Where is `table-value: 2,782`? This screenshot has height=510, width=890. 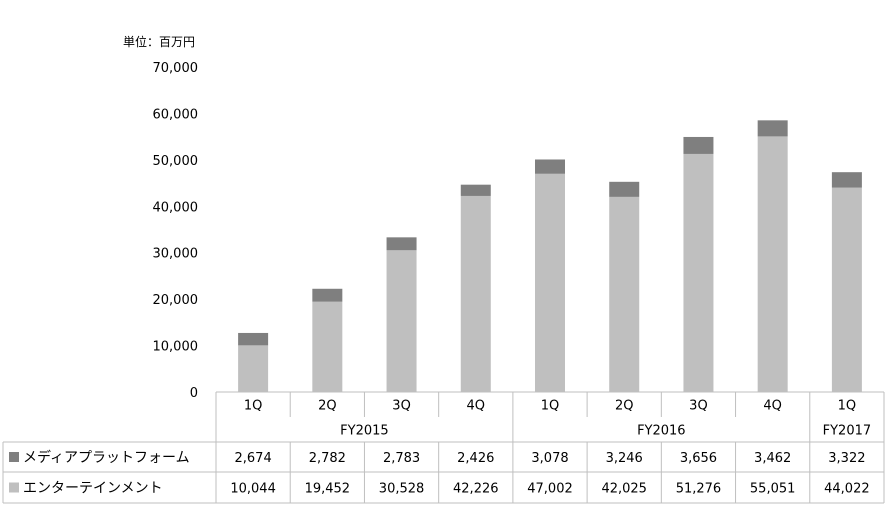
table-value: 2,782 is located at coordinates (327, 458).